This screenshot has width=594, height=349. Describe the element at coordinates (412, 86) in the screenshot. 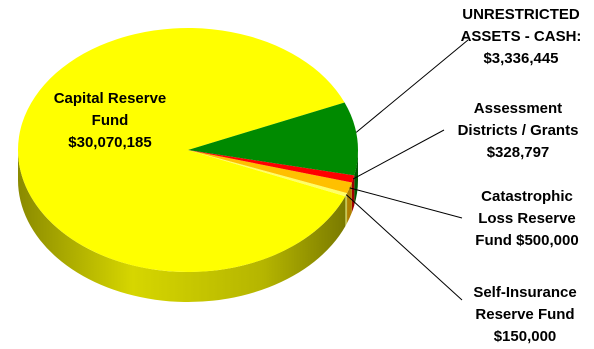

I see `leader-line-unrestricted-assets-cash` at that location.